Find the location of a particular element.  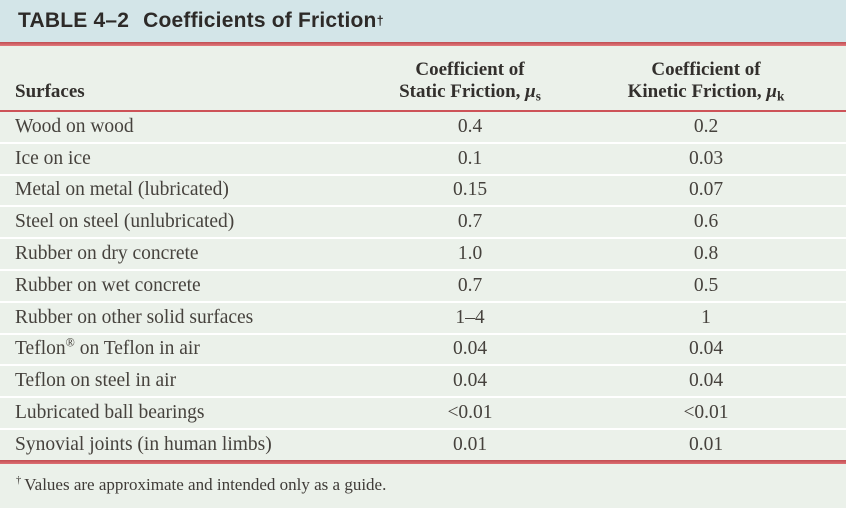

table-title-bar: TABLE 4–2 Coefficients of Friction † is located at coordinates (423, 21).